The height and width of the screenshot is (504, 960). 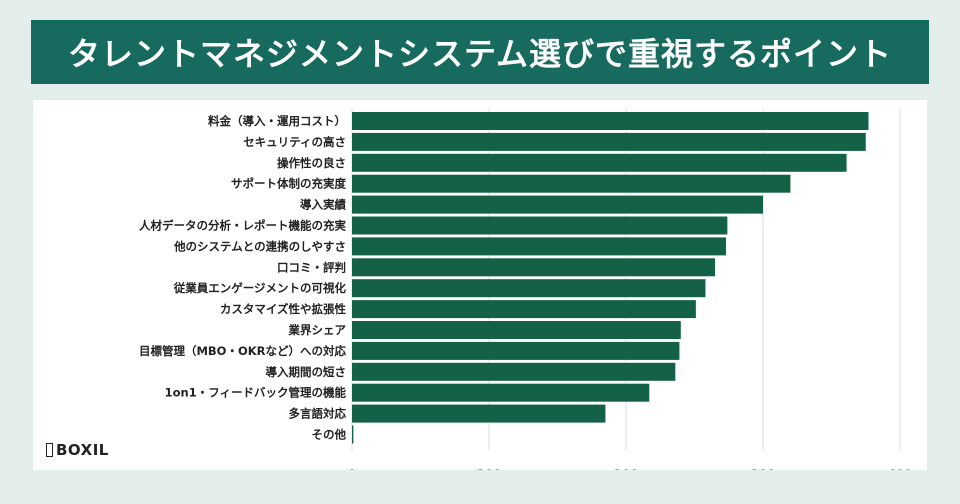 What do you see at coordinates (323, 205) in the screenshot?
I see `category-label: 導入実績` at bounding box center [323, 205].